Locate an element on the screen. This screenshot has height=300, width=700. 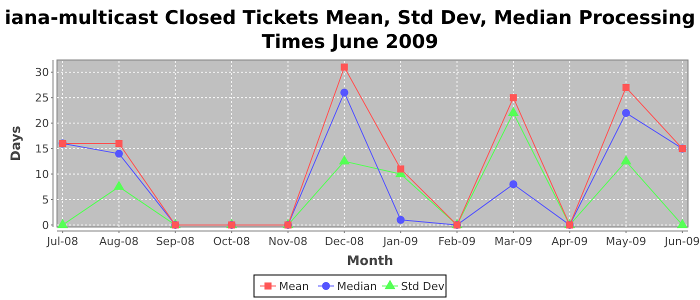
x-tick-label: Jan-09 is located at coordinates (400, 241).